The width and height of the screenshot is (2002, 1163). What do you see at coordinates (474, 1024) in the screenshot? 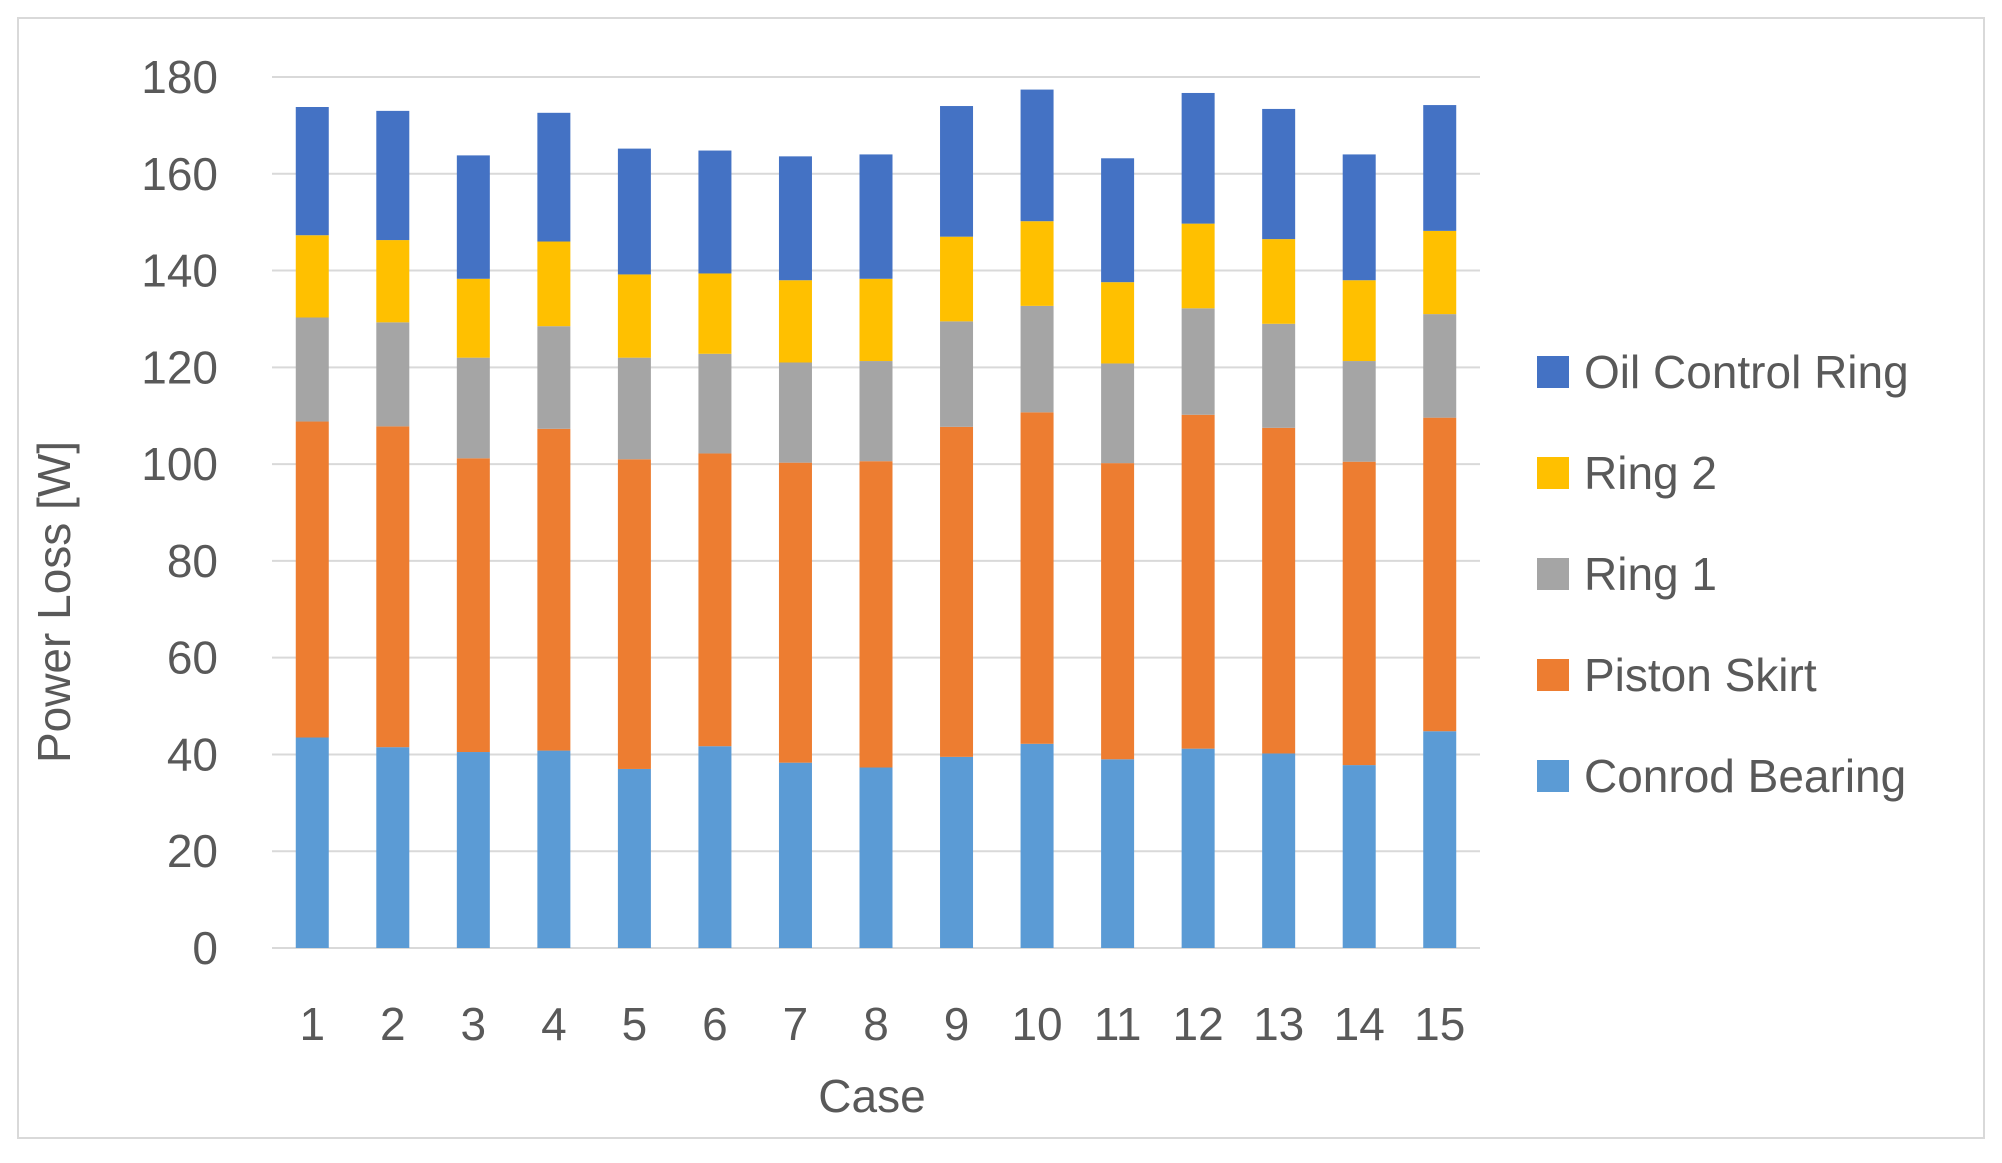
I see `x-tick-label: 3` at bounding box center [474, 1024].